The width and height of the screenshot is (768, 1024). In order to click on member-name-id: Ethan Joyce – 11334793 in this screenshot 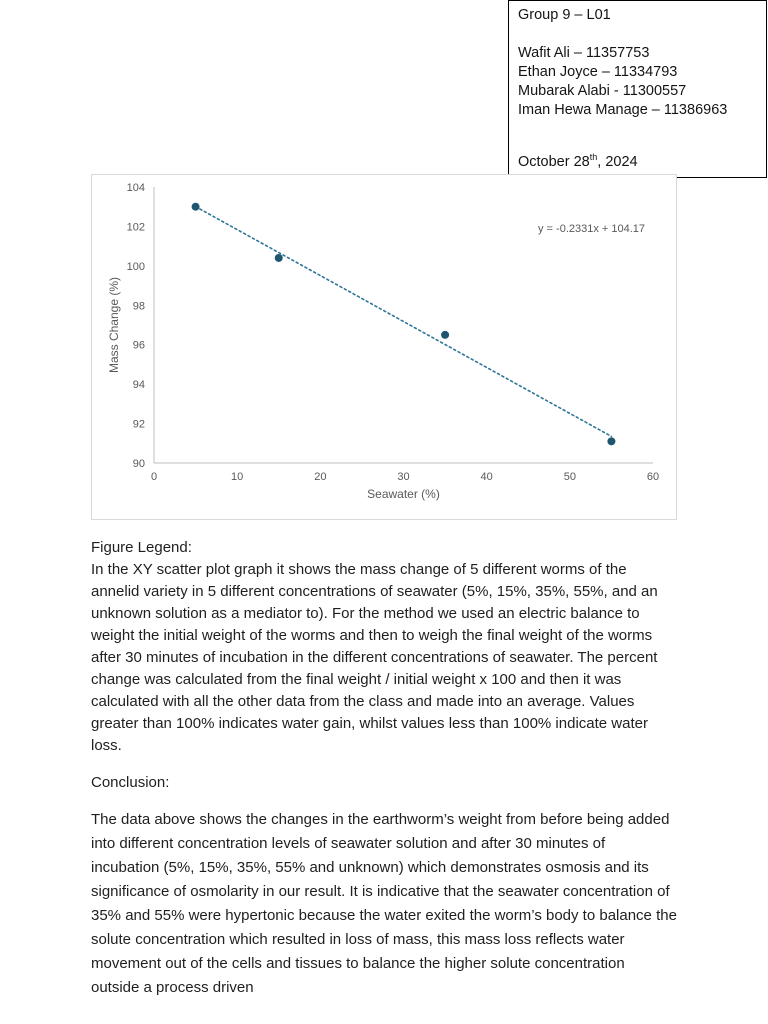, I will do `click(598, 72)`.